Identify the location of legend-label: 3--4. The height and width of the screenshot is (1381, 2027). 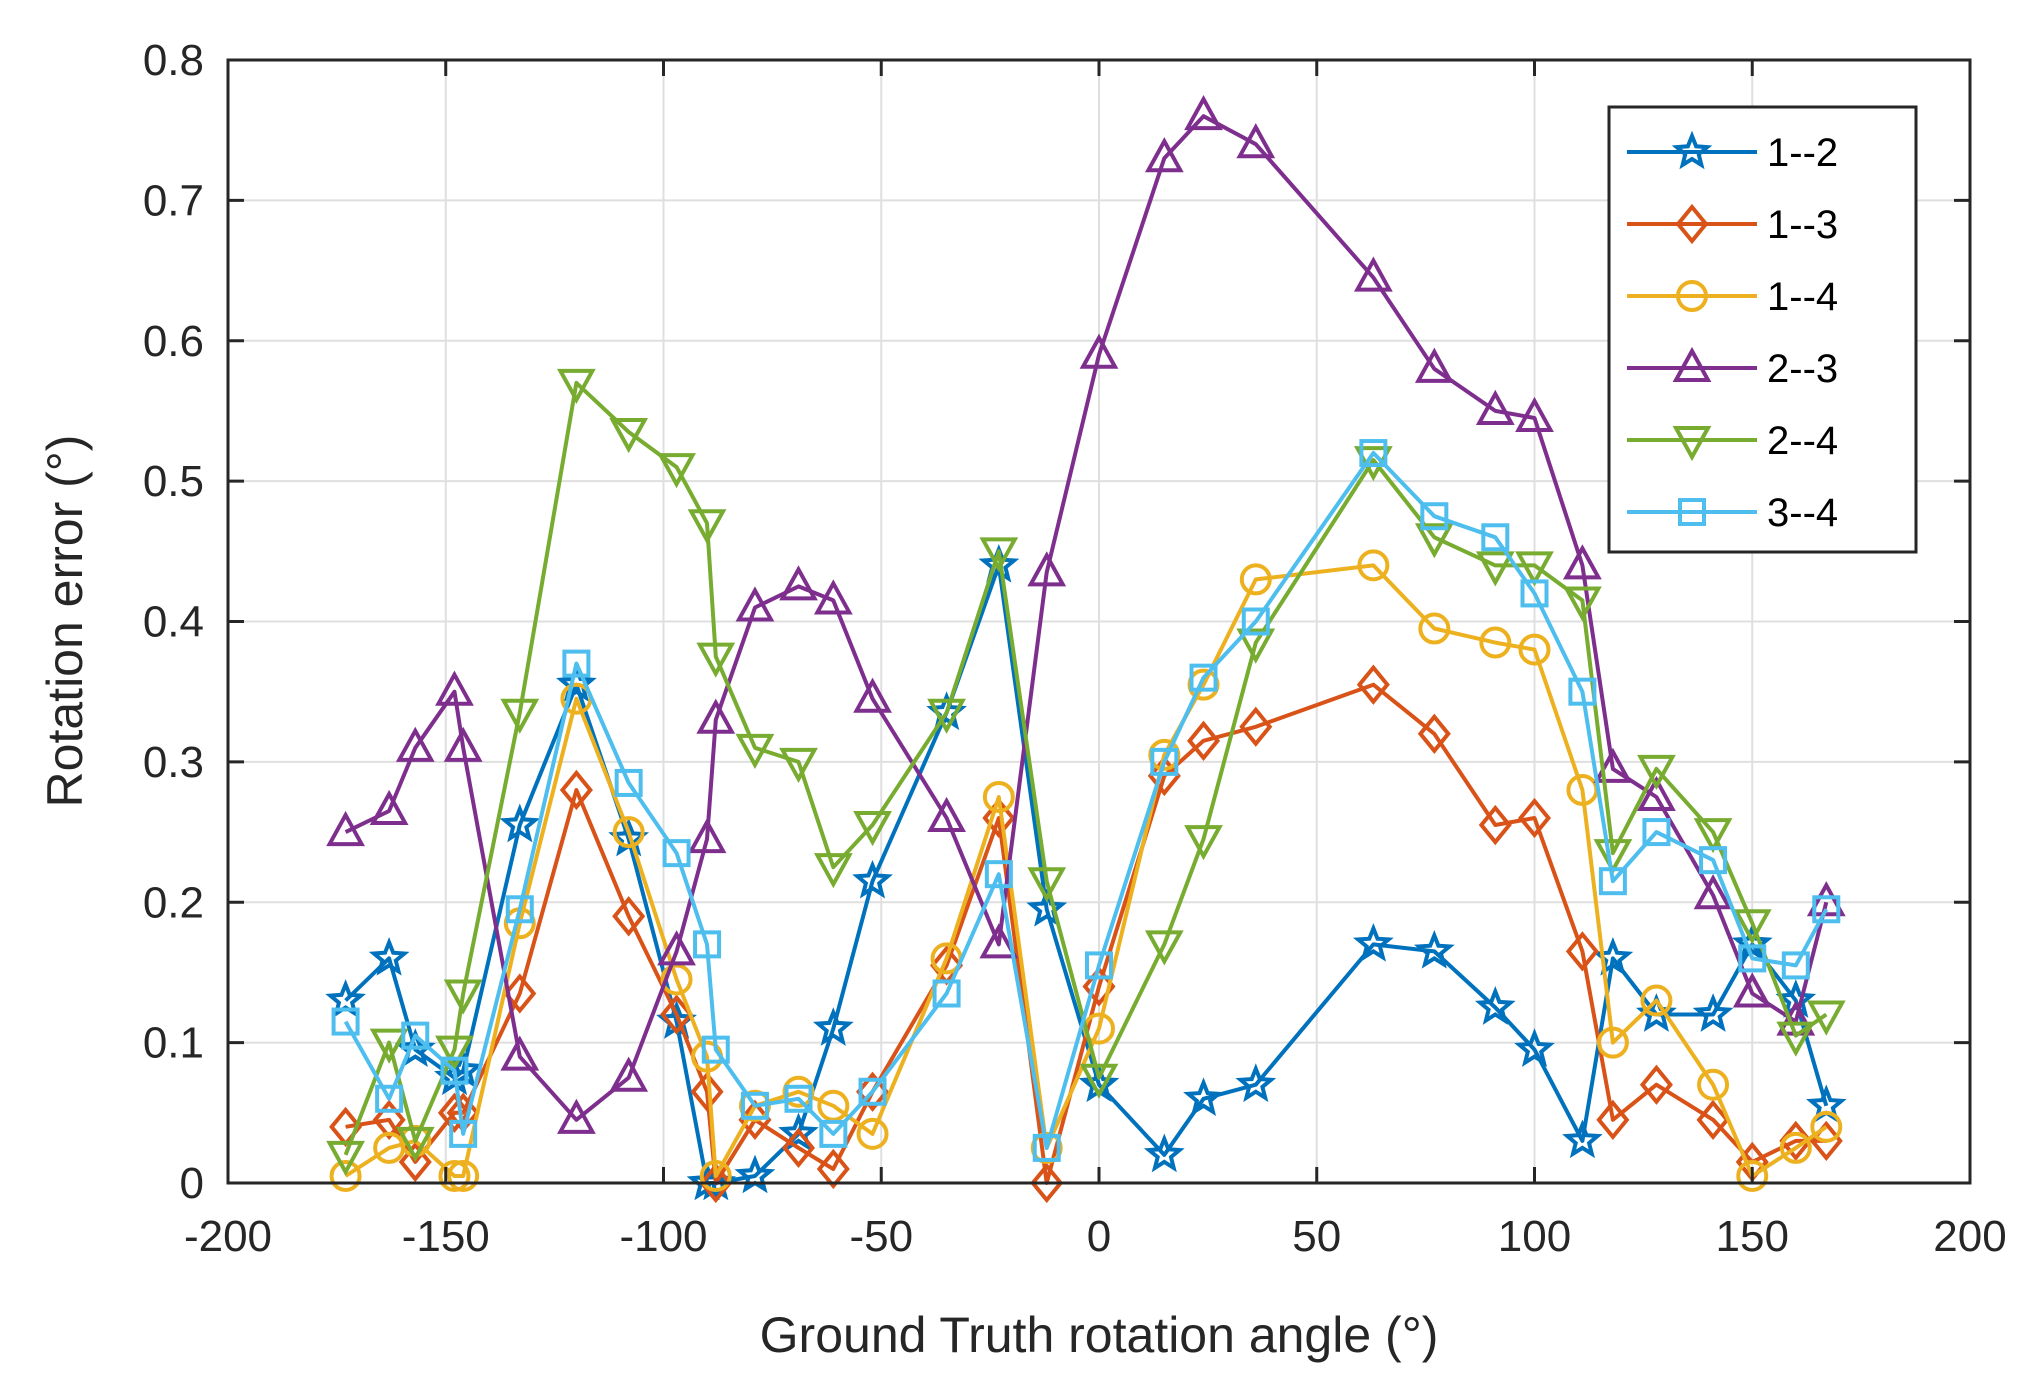
(1802, 513).